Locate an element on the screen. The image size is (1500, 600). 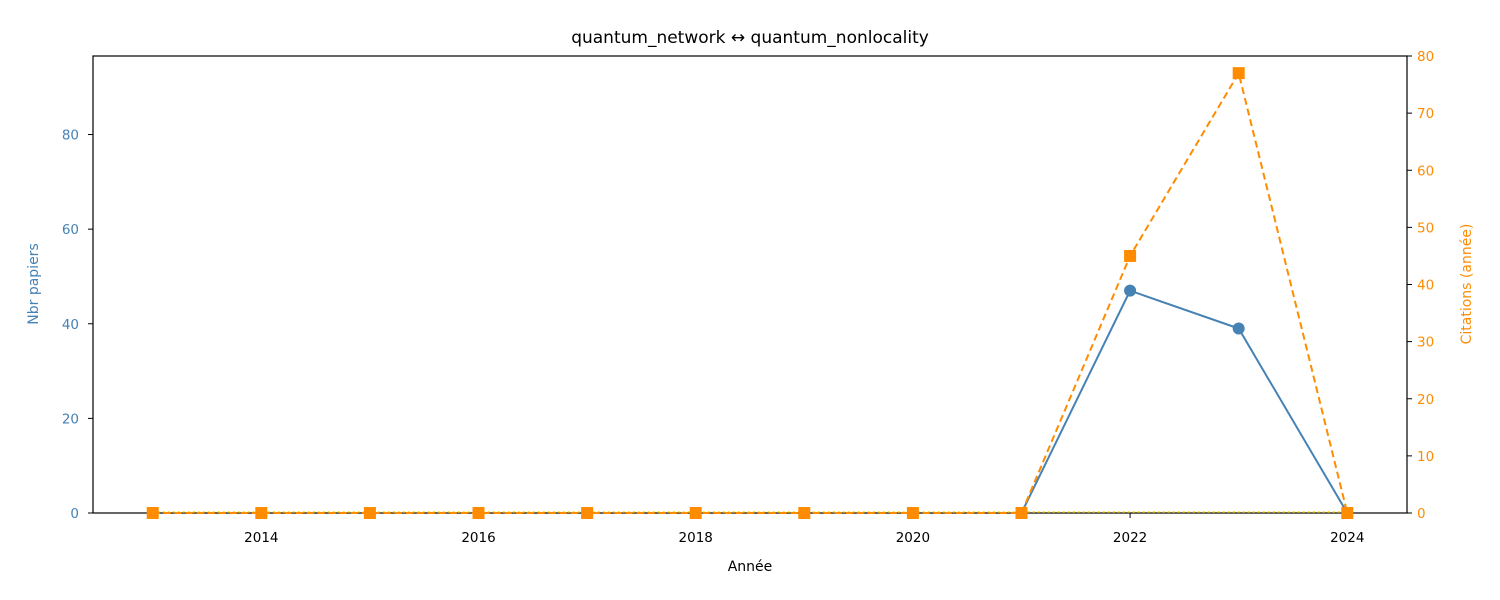
series-papers-line is located at coordinates (1184, 401).